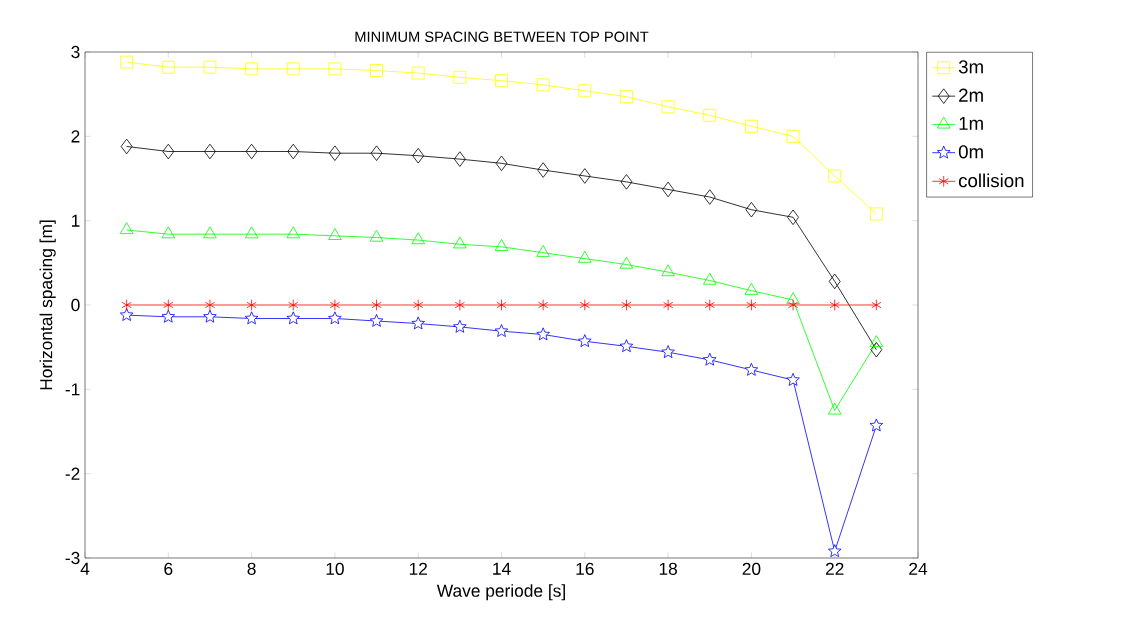 This screenshot has height=632, width=1128. I want to click on x-tick-label: 8, so click(251, 568).